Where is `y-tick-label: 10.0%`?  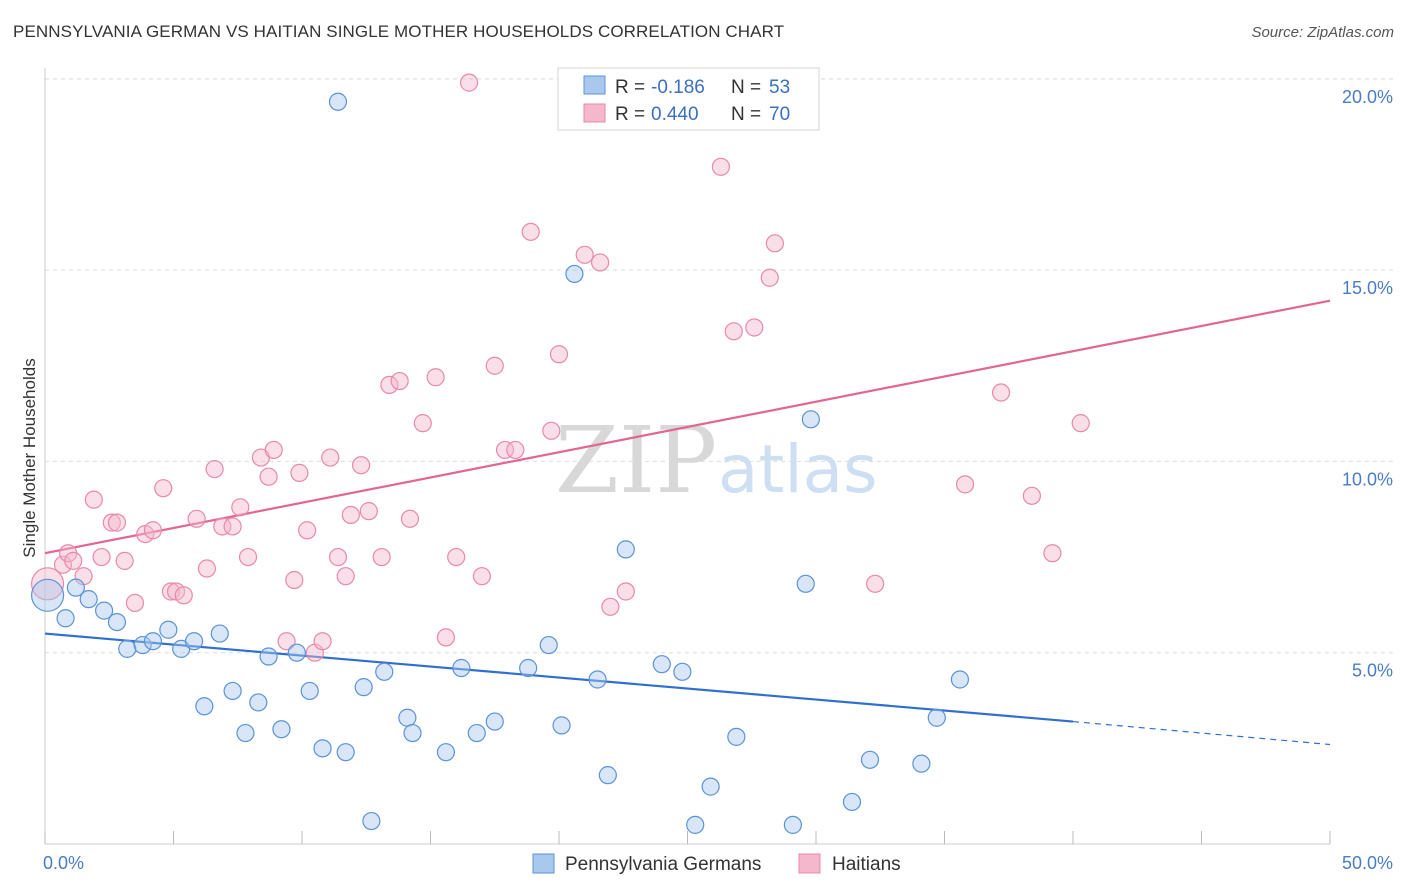 y-tick-label: 10.0% is located at coordinates (1367, 479).